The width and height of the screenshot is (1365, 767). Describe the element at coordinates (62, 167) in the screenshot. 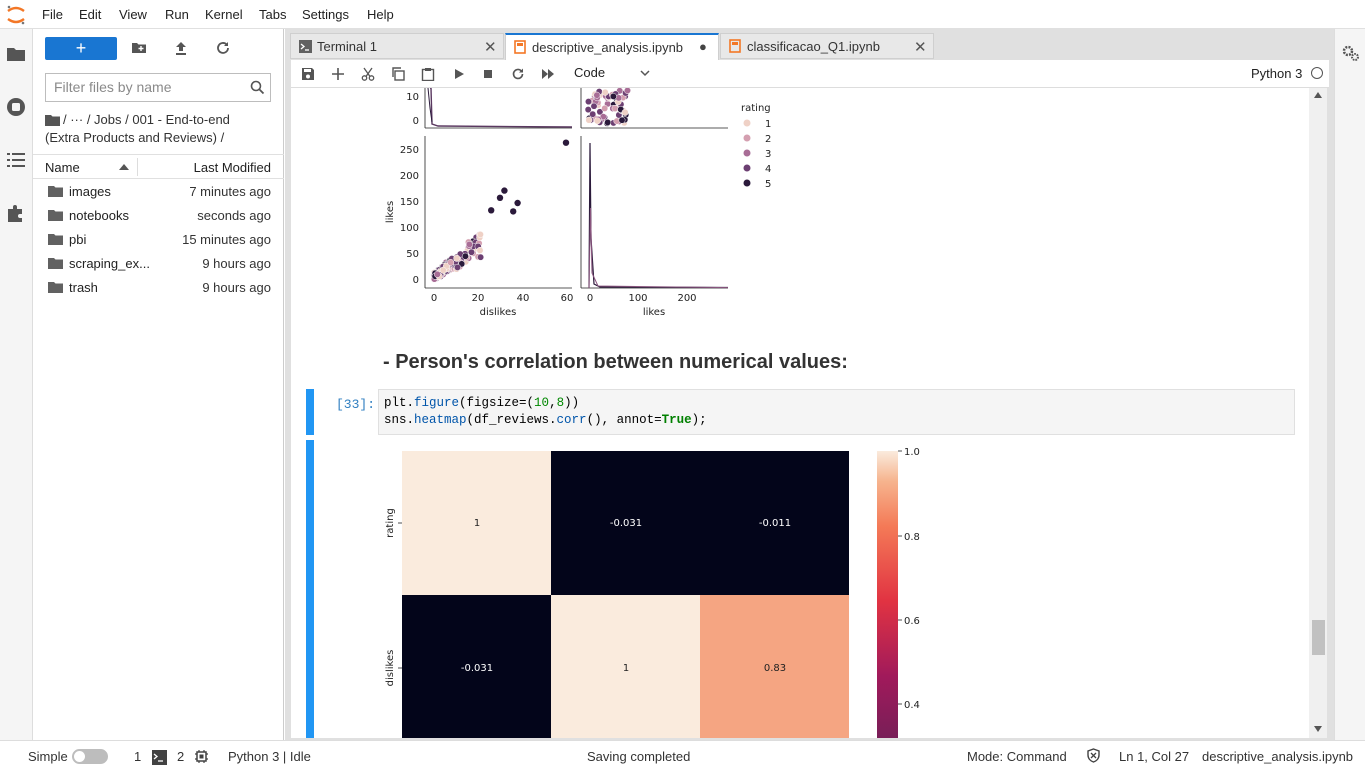

I see `column-name-header: Name` at that location.